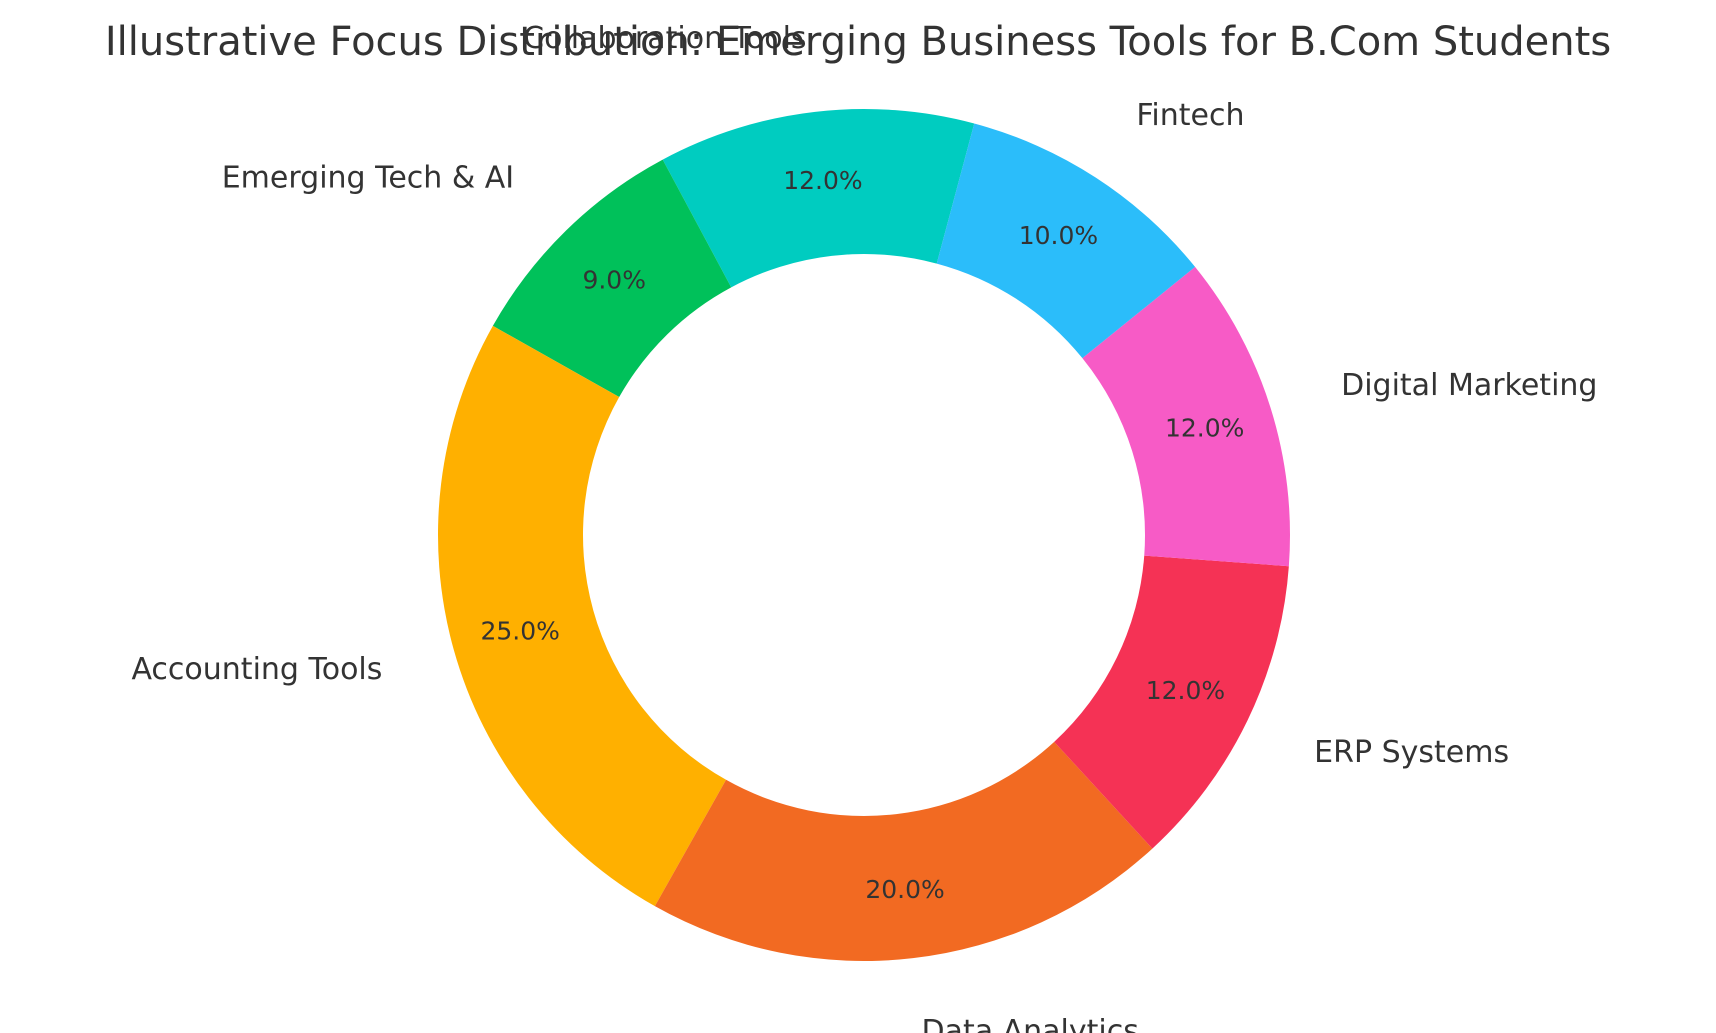 Image resolution: width=1716 pixels, height=1033 pixels. What do you see at coordinates (903, 851) in the screenshot?
I see `slice-data-analytics` at bounding box center [903, 851].